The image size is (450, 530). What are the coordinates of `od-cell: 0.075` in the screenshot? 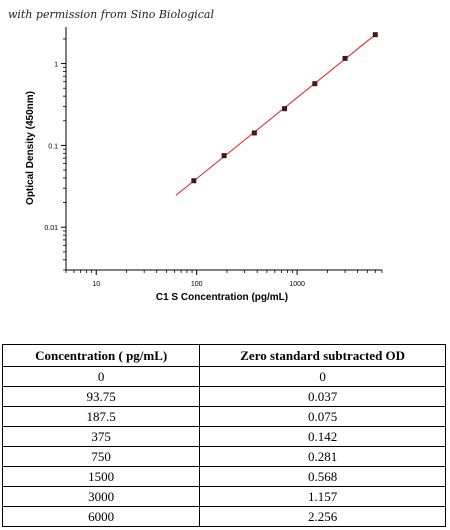 It's located at (322, 416).